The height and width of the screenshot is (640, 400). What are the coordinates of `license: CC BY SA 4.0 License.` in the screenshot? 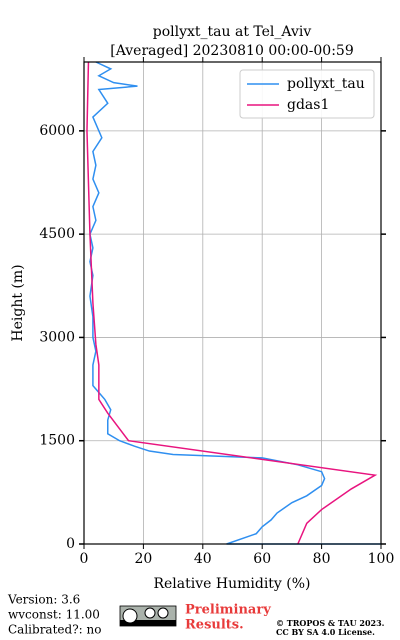 It's located at (325, 632).